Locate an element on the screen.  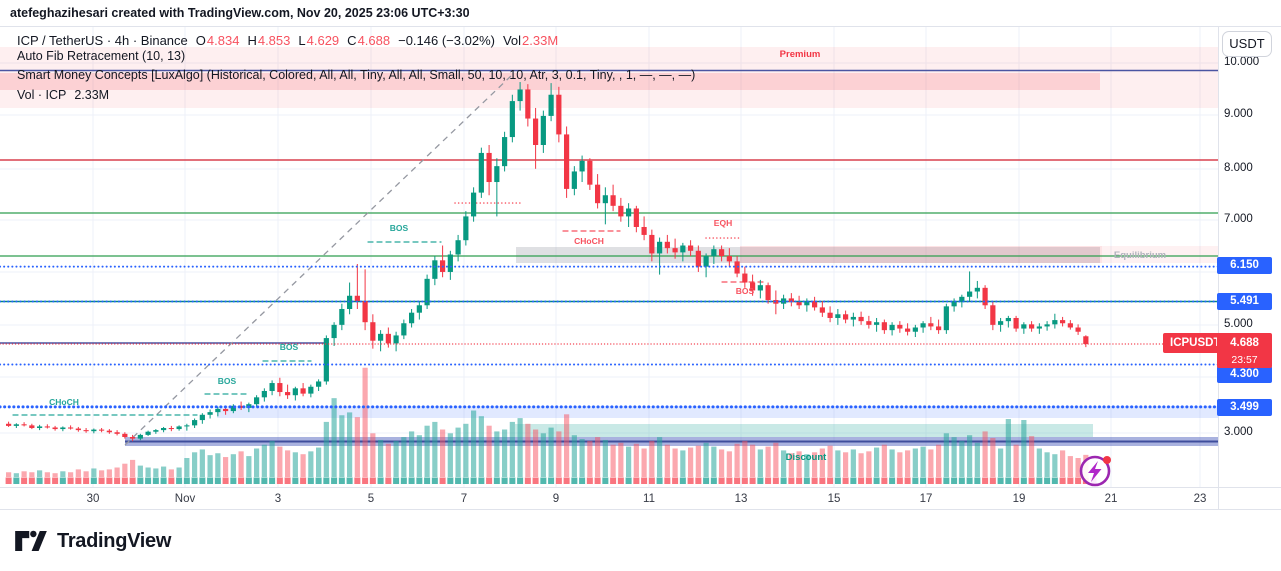
chart-bottom-border is located at coordinates (640, 509).